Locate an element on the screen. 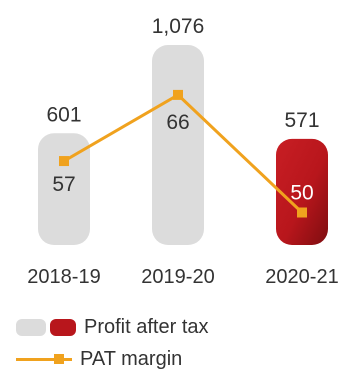 The width and height of the screenshot is (349, 374). bar-label-2019-20: 1,076 is located at coordinates (178, 26).